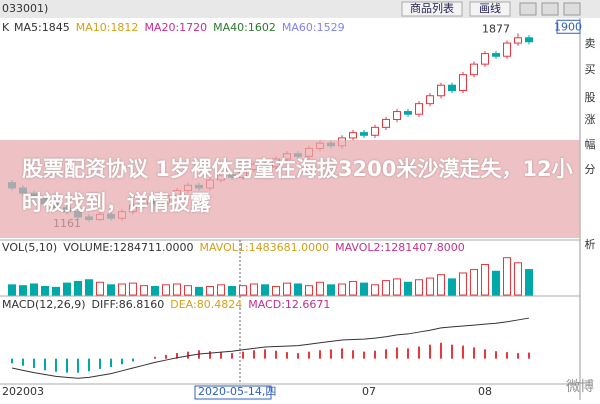  I want to click on x-label: 08, so click(485, 391).